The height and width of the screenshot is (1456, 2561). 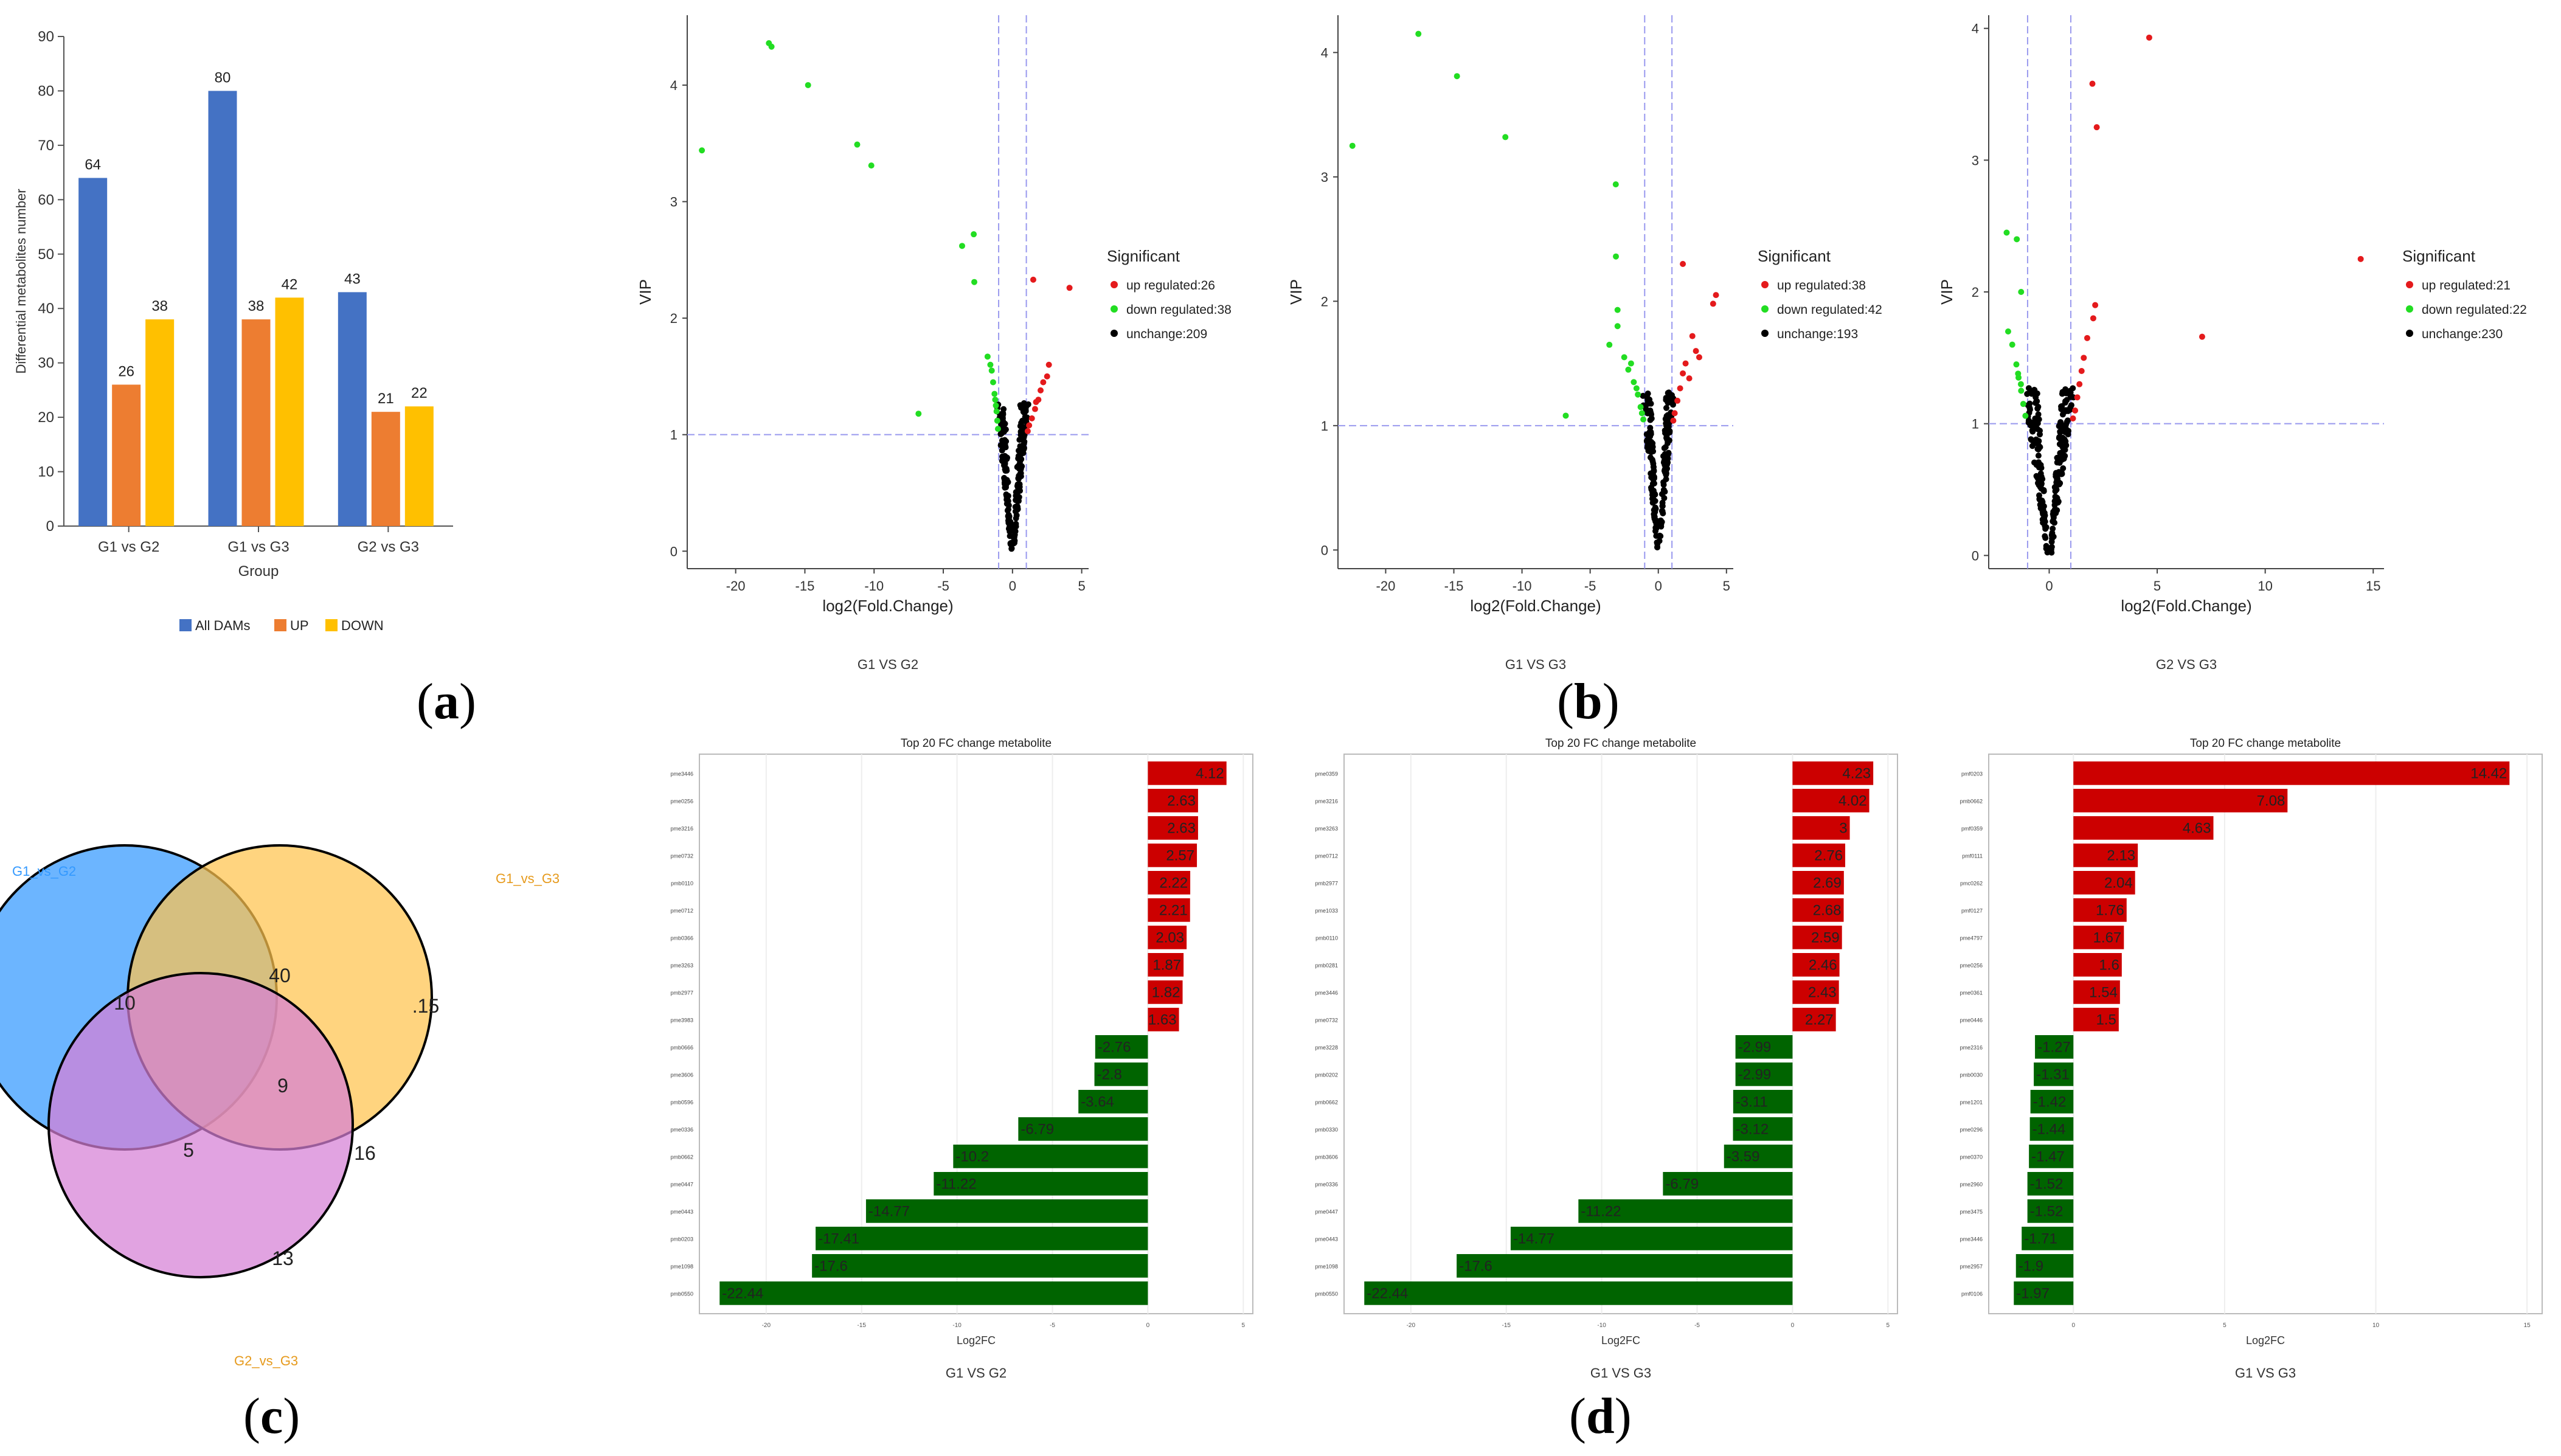 What do you see at coordinates (2106, 1019) in the screenshot?
I see `fc-value-label: 1.5` at bounding box center [2106, 1019].